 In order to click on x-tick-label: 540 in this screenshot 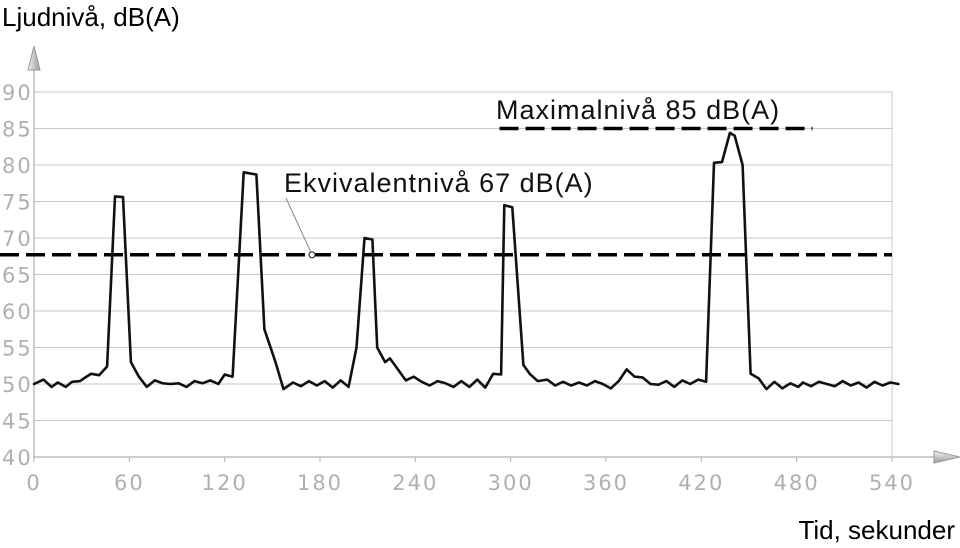, I will do `click(892, 483)`.